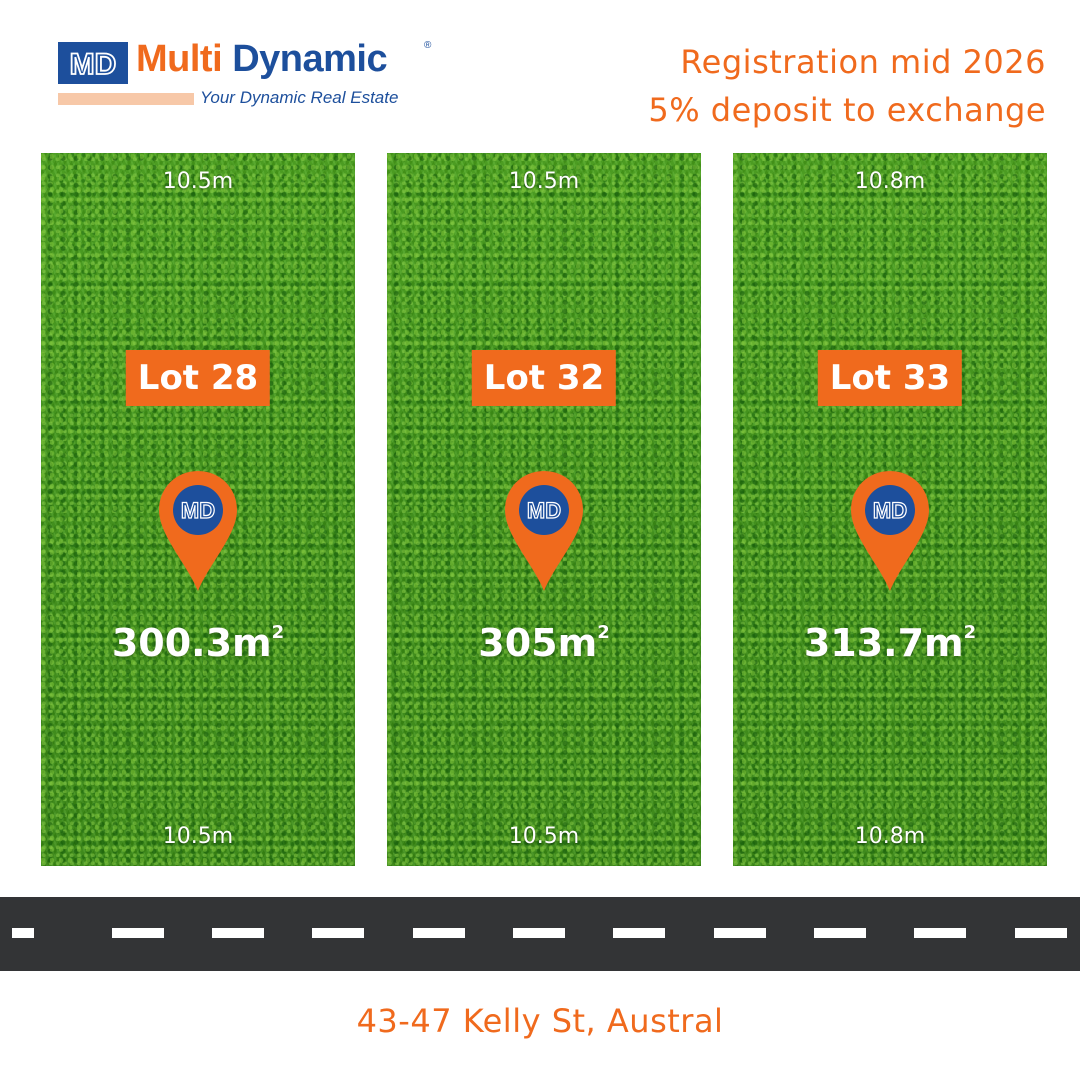 The image size is (1080, 1080). What do you see at coordinates (126, 99) in the screenshot?
I see `tagline-bar` at bounding box center [126, 99].